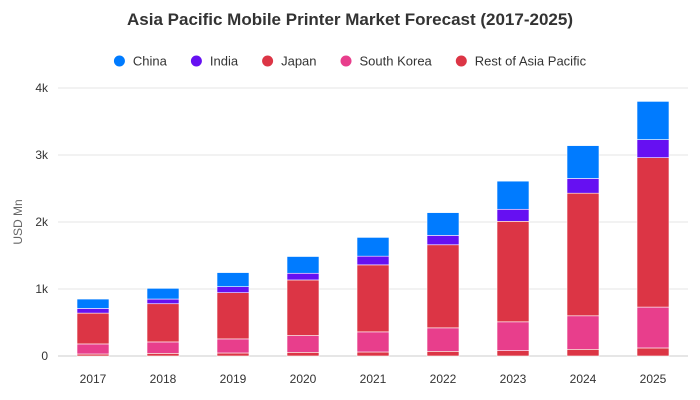 The image size is (700, 400). Describe the element at coordinates (150, 61) in the screenshot. I see `legend-label: China` at that location.